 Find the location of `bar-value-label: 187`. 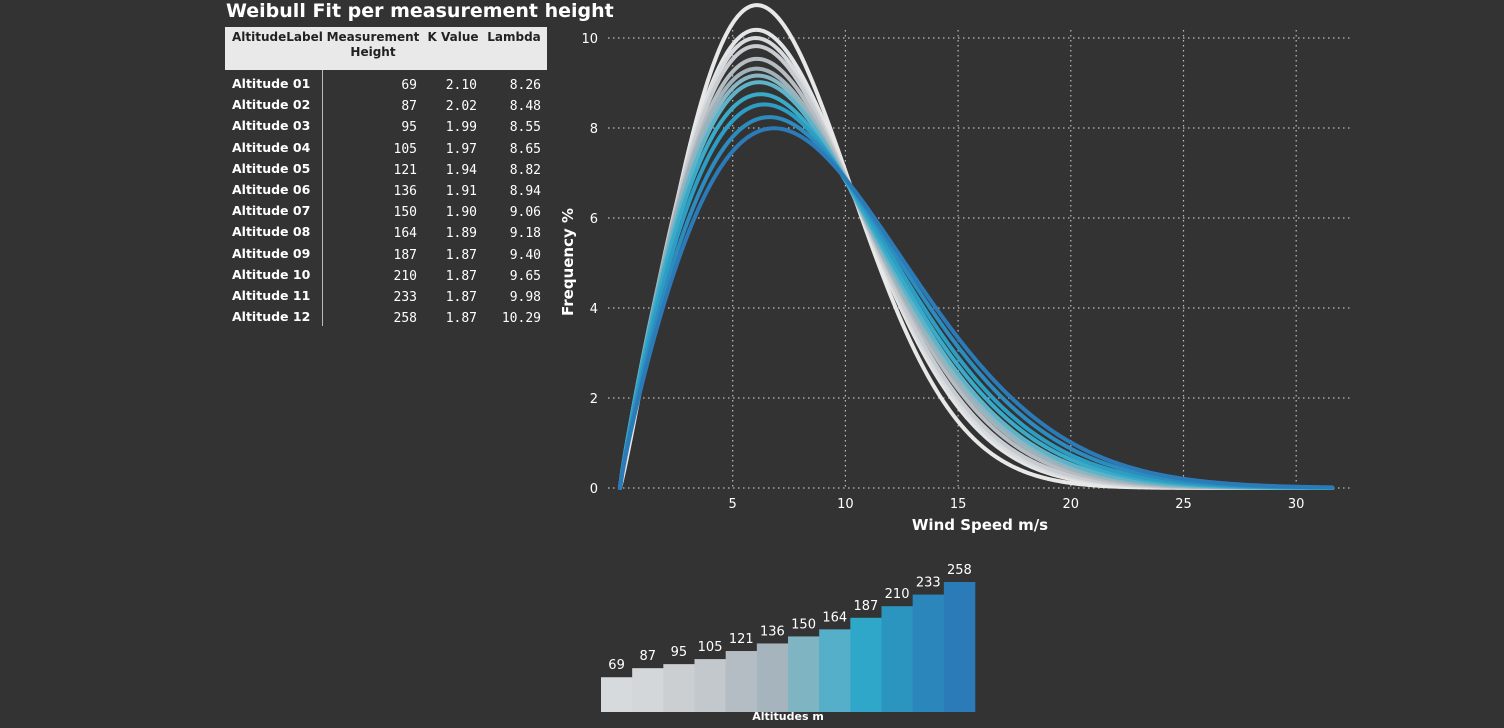

bar-value-label: 187 is located at coordinates (866, 606).